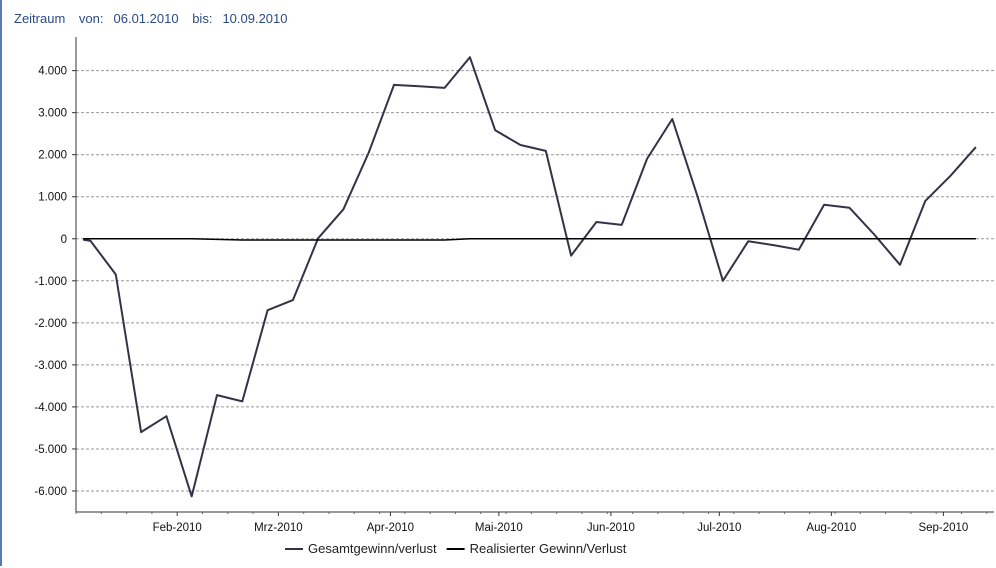 The image size is (996, 568). I want to click on to-date: 10.09.2010, so click(255, 18).